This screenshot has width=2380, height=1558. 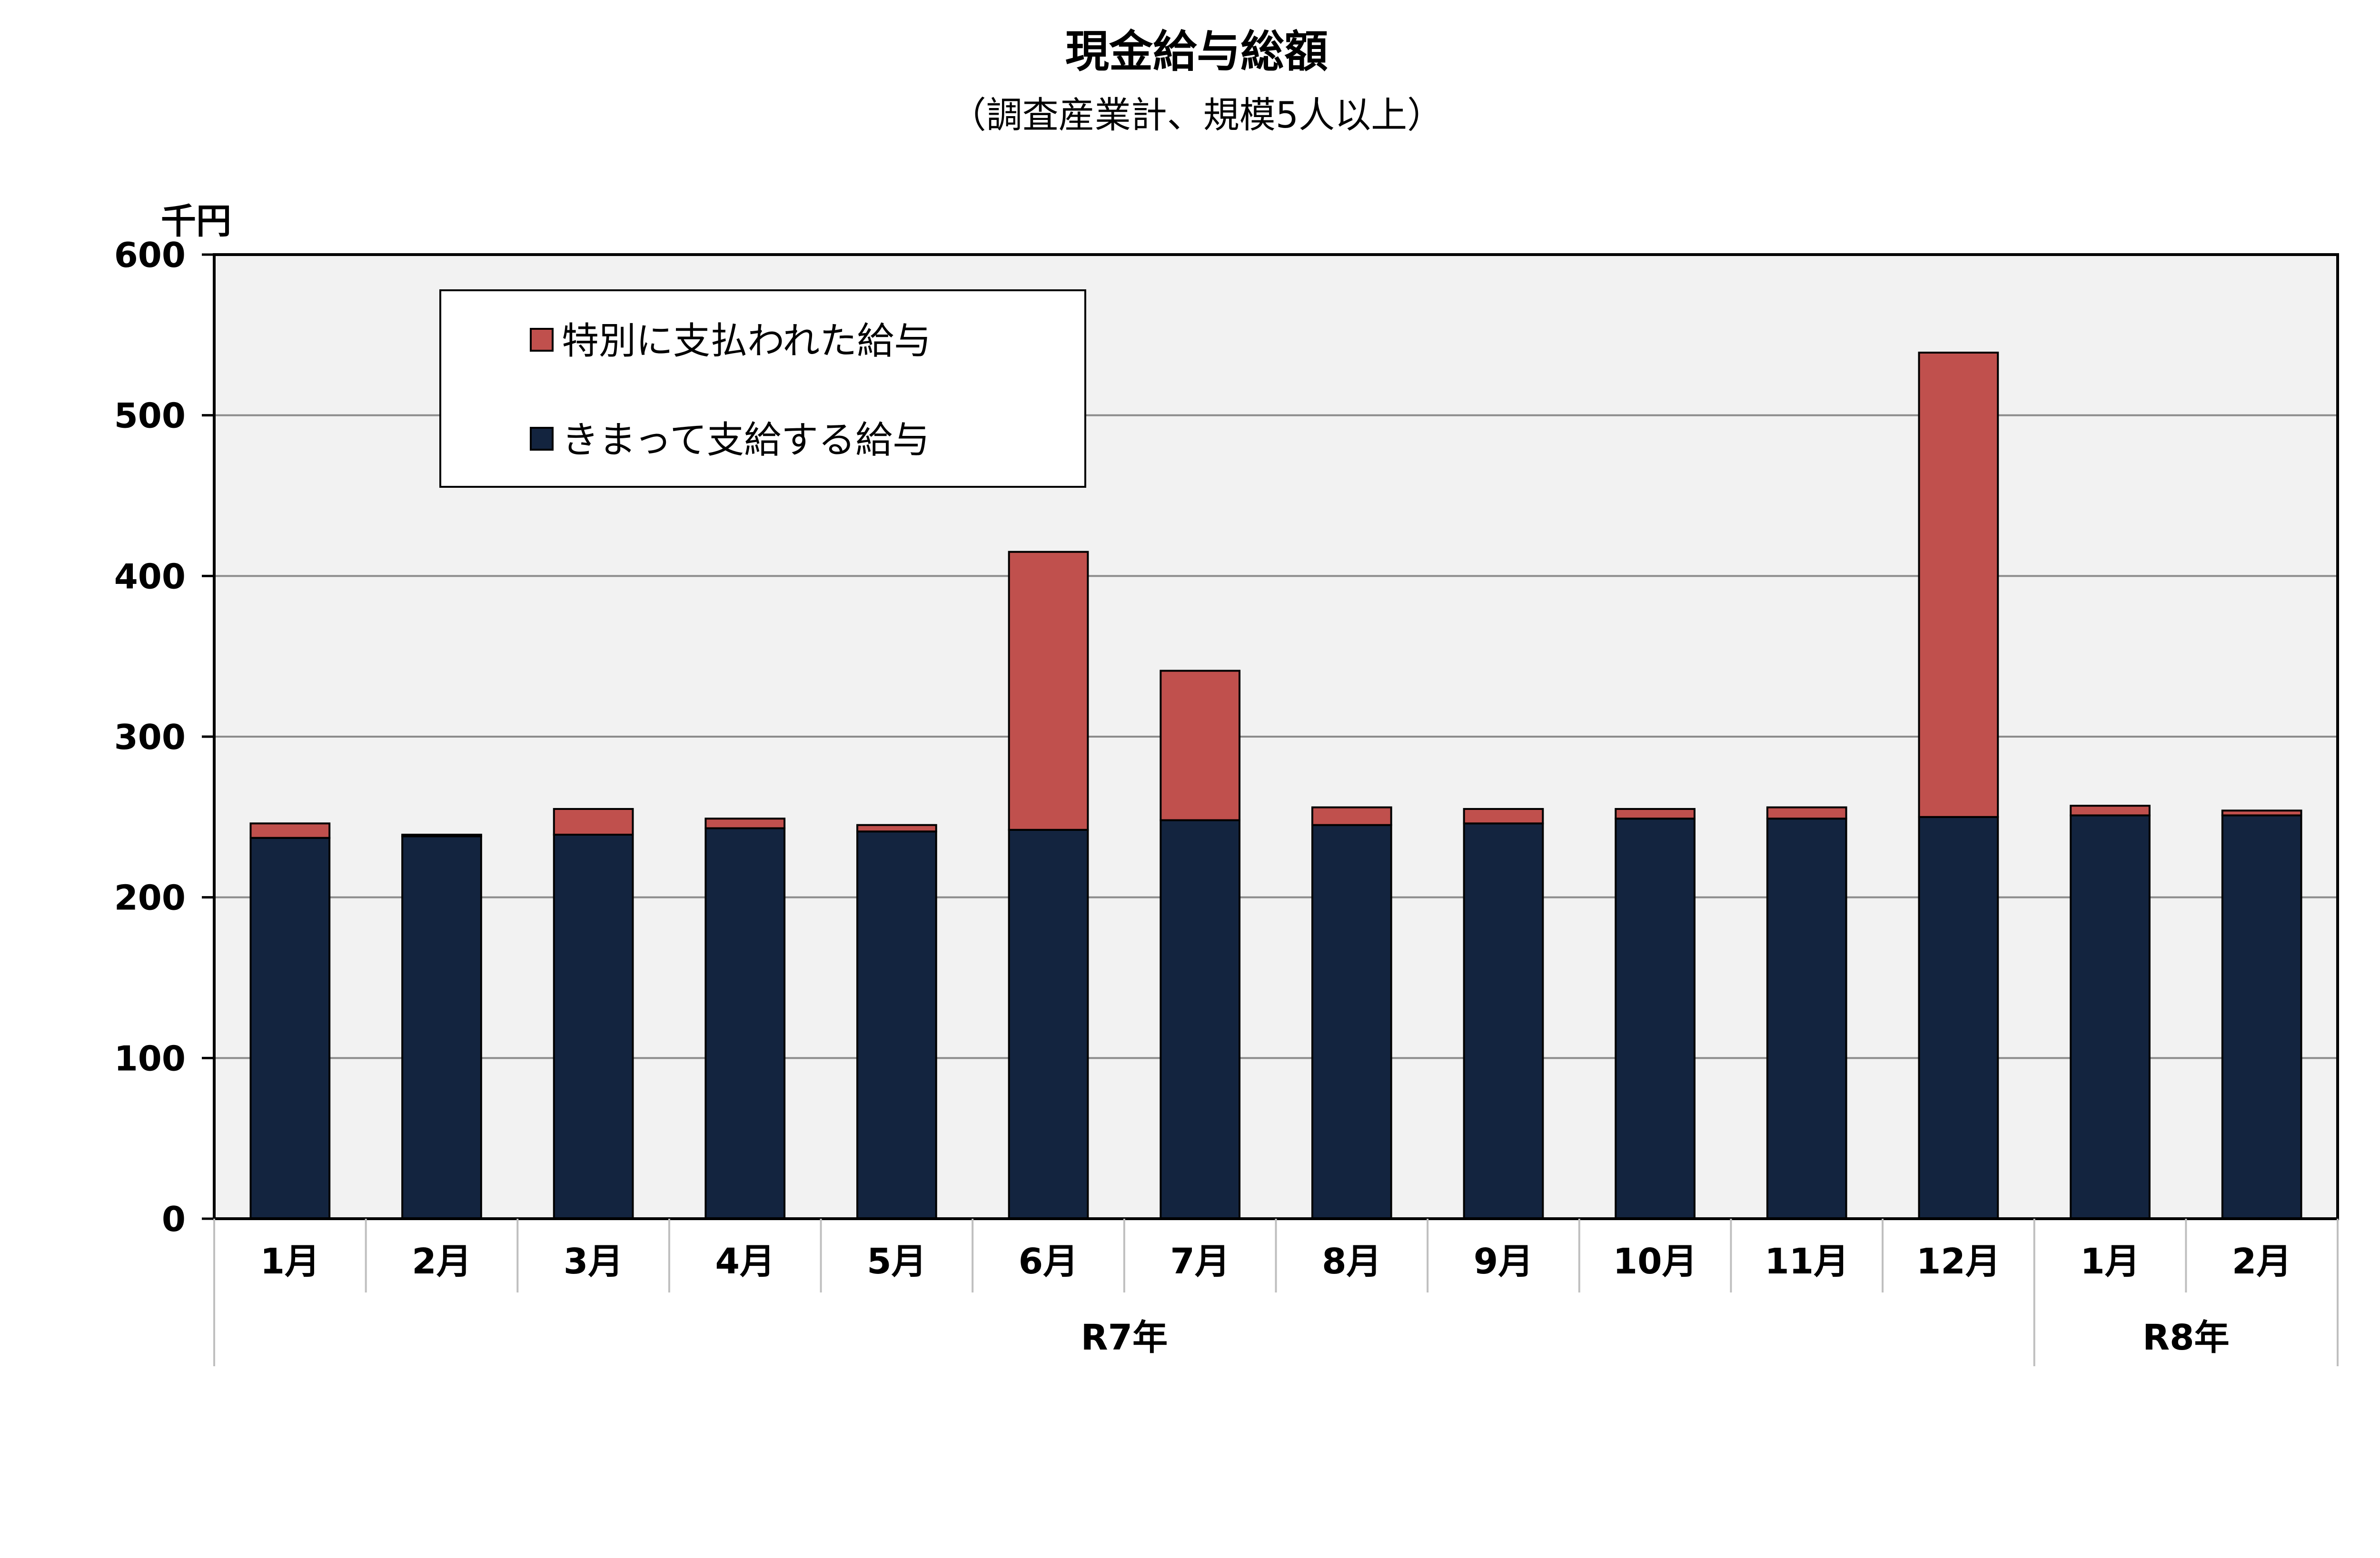 I want to click on x-tick-label: 7月, so click(x=1200, y=1261).